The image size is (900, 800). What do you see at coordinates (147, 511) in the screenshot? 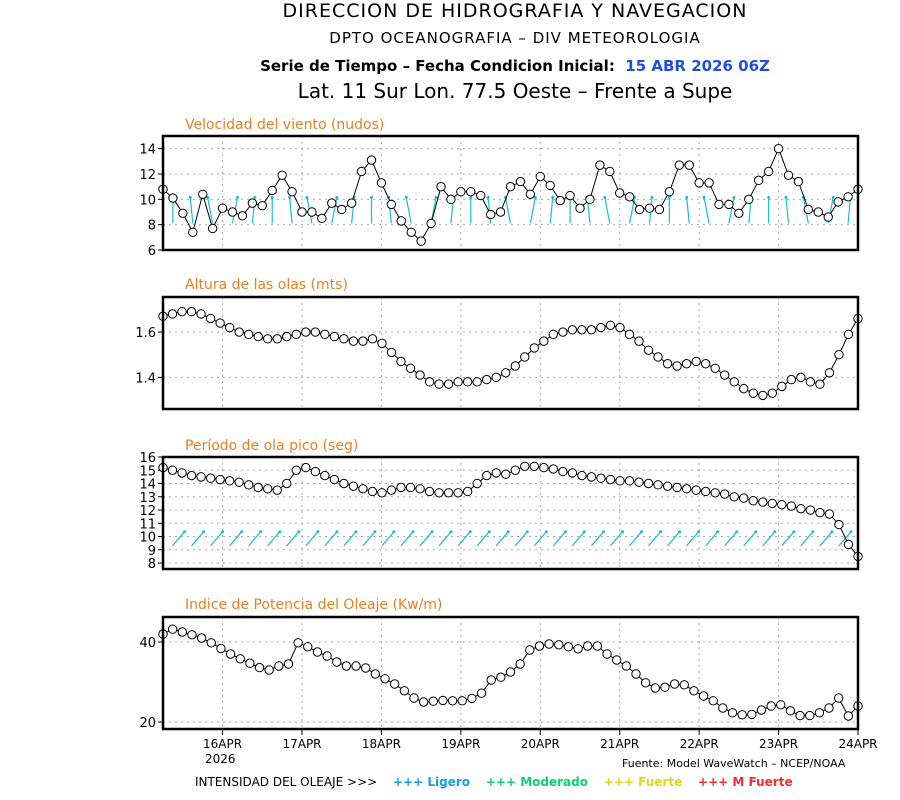
I see `y-tick-label: 12` at bounding box center [147, 511].